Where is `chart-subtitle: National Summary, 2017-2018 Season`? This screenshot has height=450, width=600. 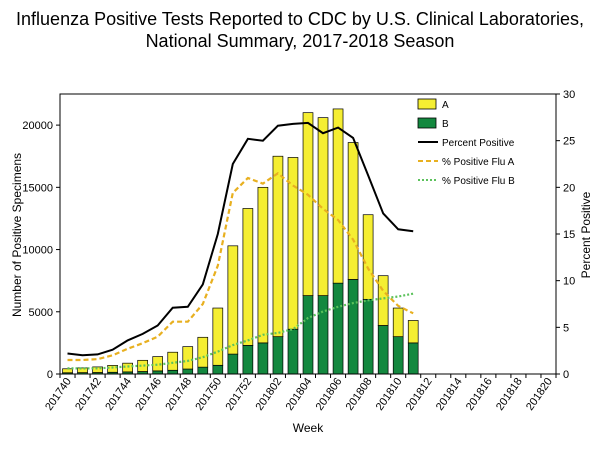
chart-subtitle: National Summary, 2017-2018 Season is located at coordinates (300, 41).